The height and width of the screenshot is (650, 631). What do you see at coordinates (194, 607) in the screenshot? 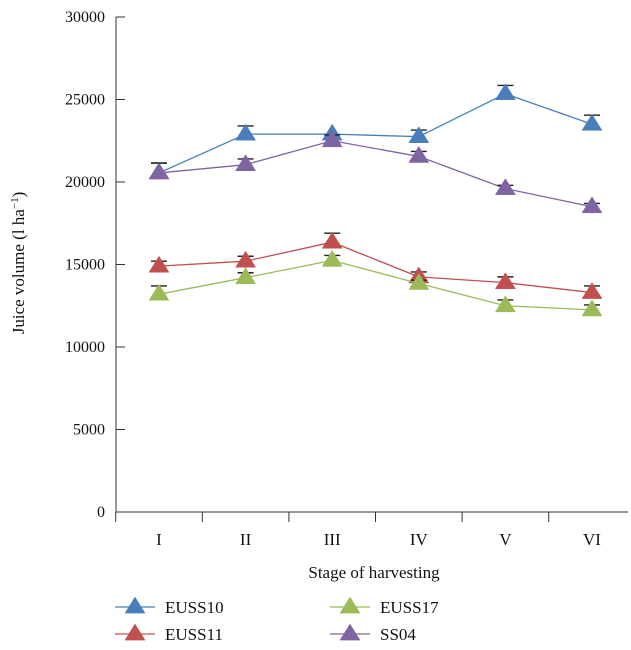
I see `legend-label: EUSS10` at bounding box center [194, 607].